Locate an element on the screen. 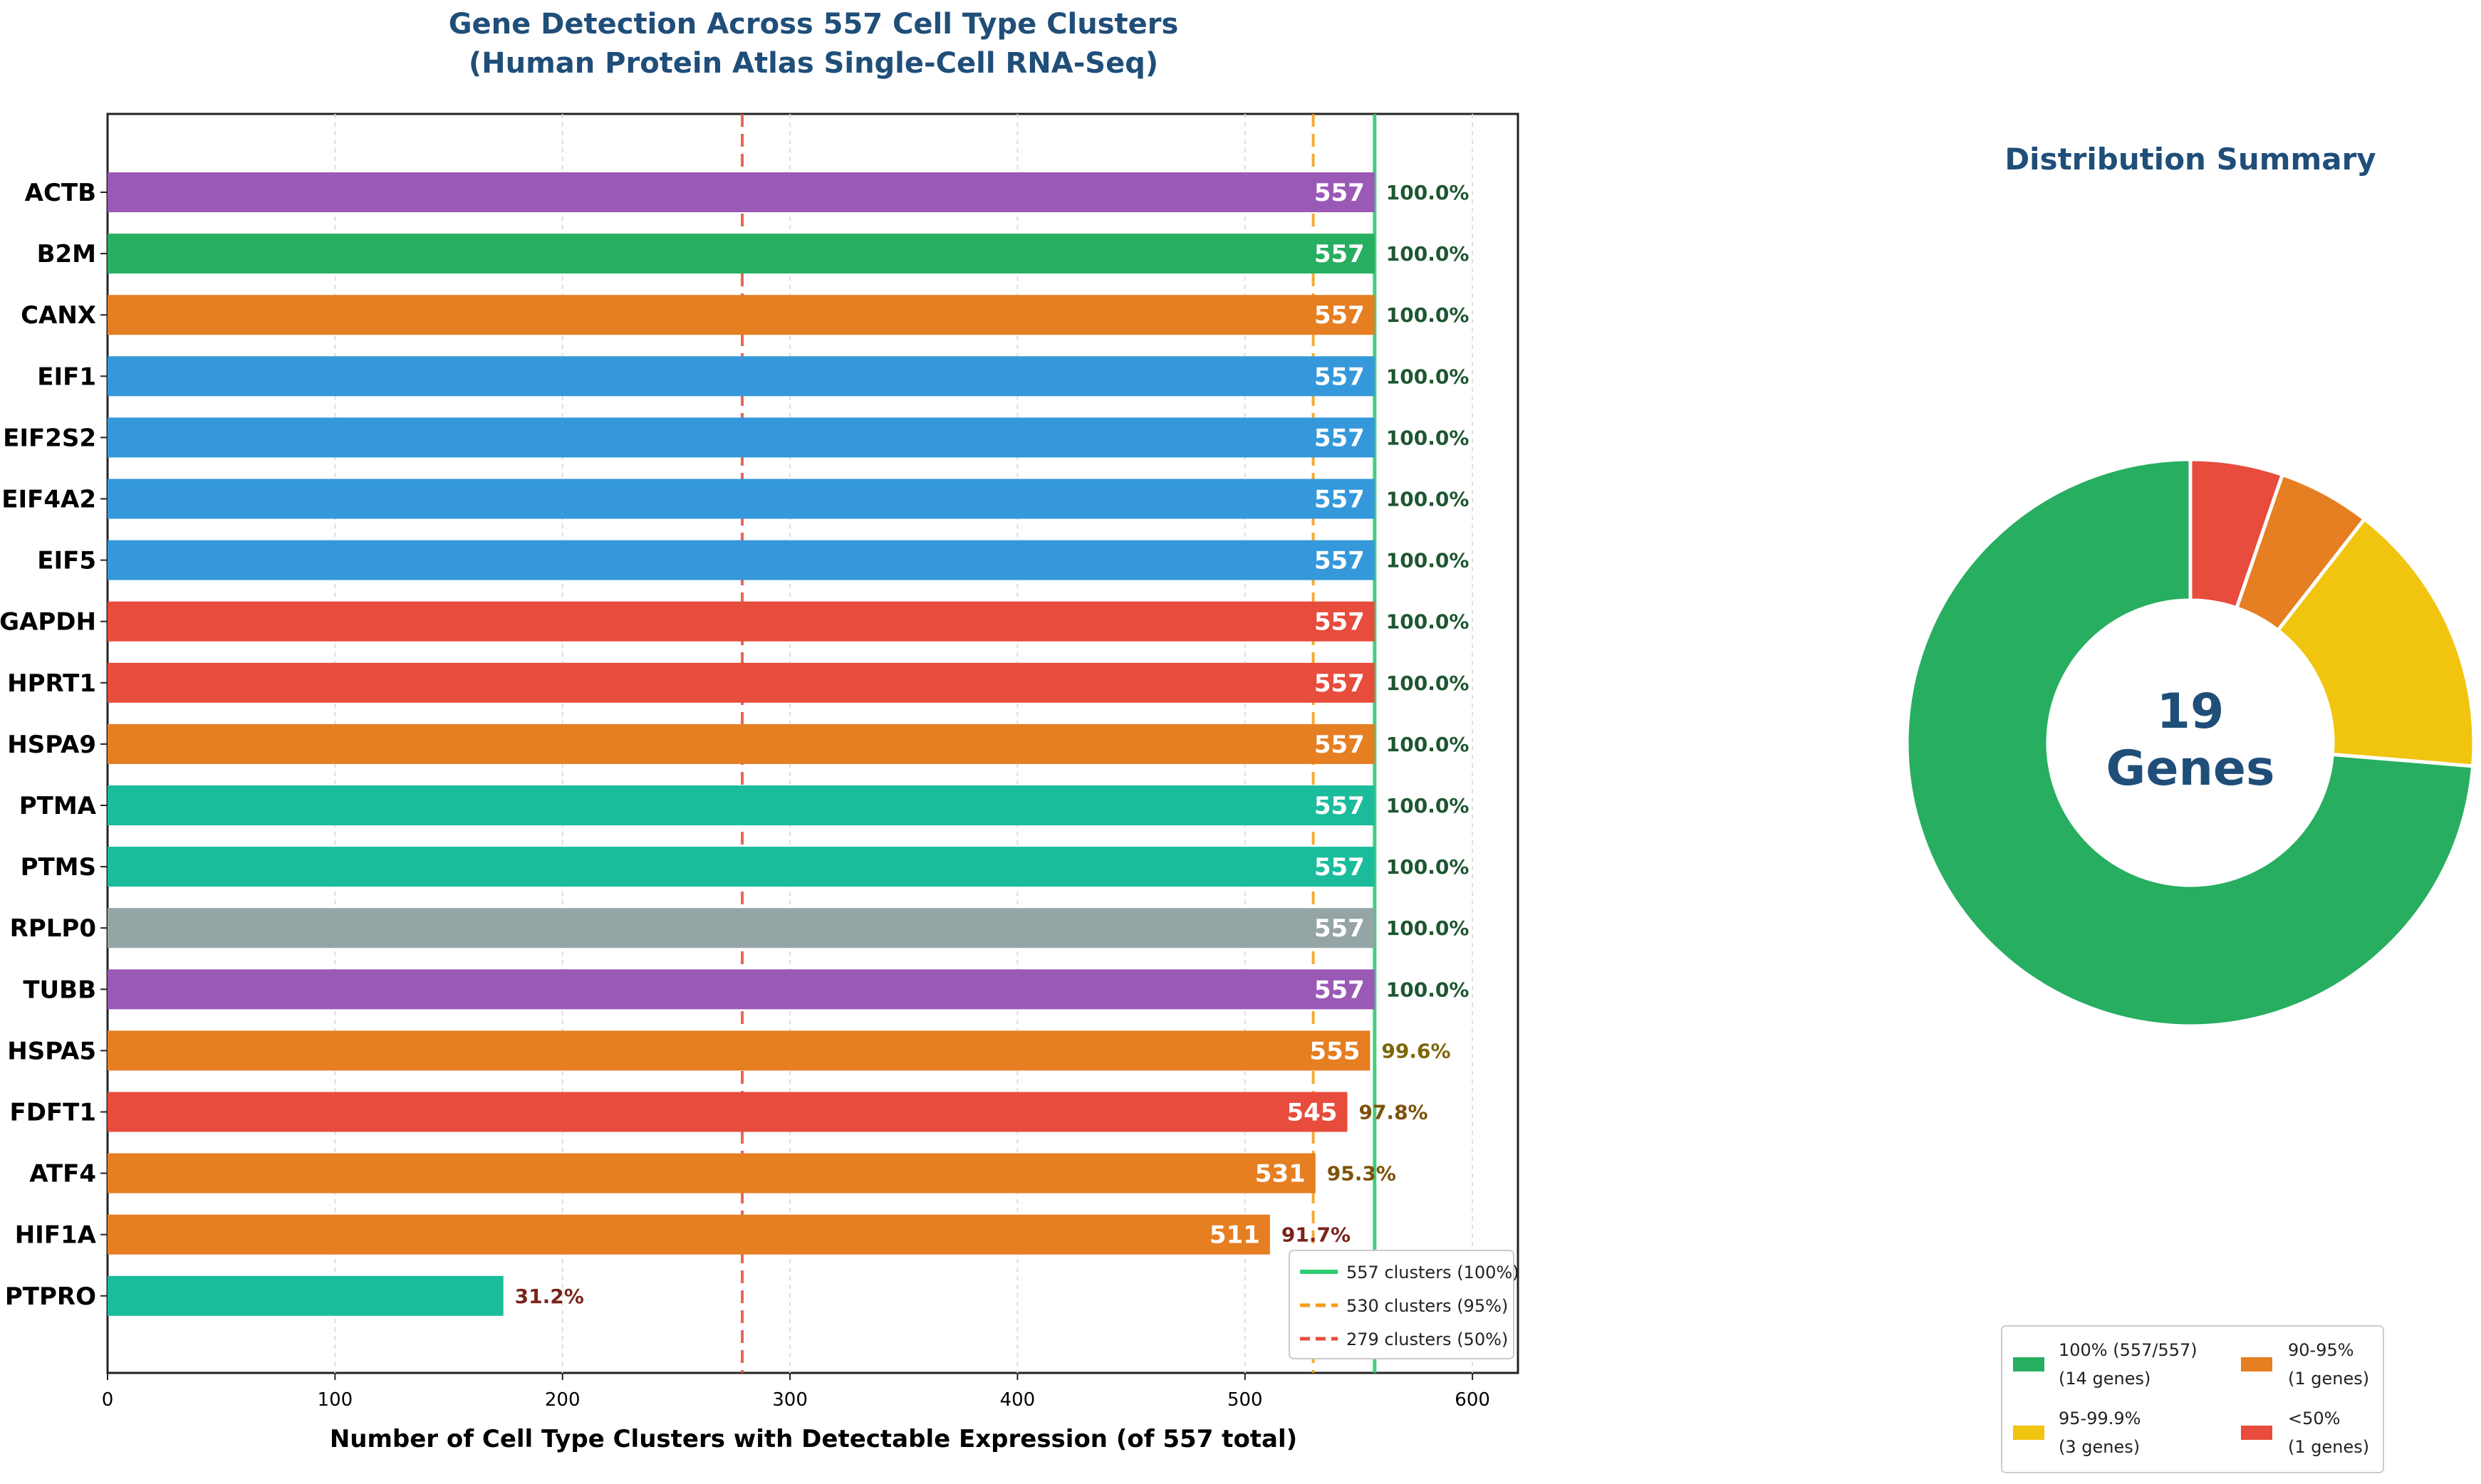 This screenshot has width=2481, height=1484. legend-box is located at coordinates (1401, 1304).